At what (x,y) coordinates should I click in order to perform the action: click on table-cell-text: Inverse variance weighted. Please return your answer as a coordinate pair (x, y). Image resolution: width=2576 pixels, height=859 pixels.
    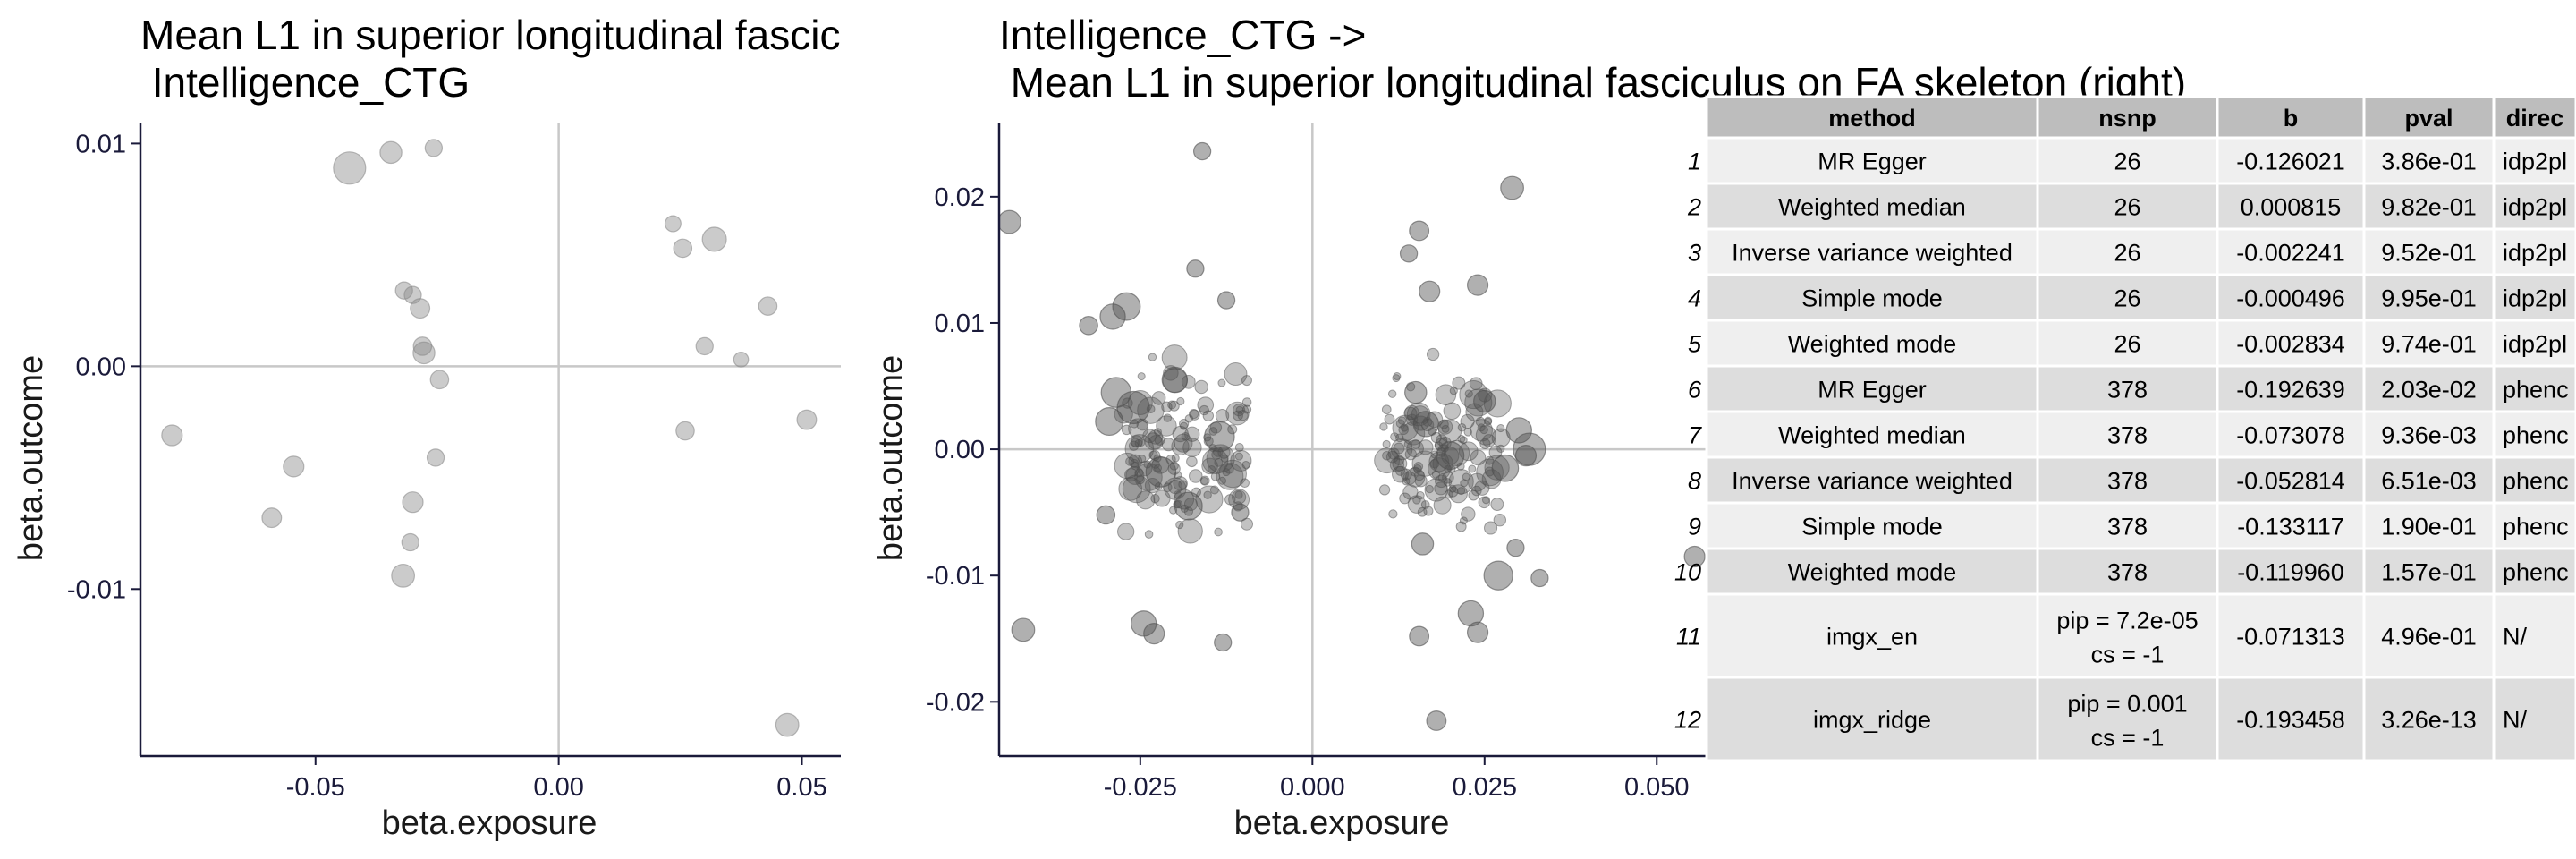
    Looking at the image, I should click on (1872, 253).